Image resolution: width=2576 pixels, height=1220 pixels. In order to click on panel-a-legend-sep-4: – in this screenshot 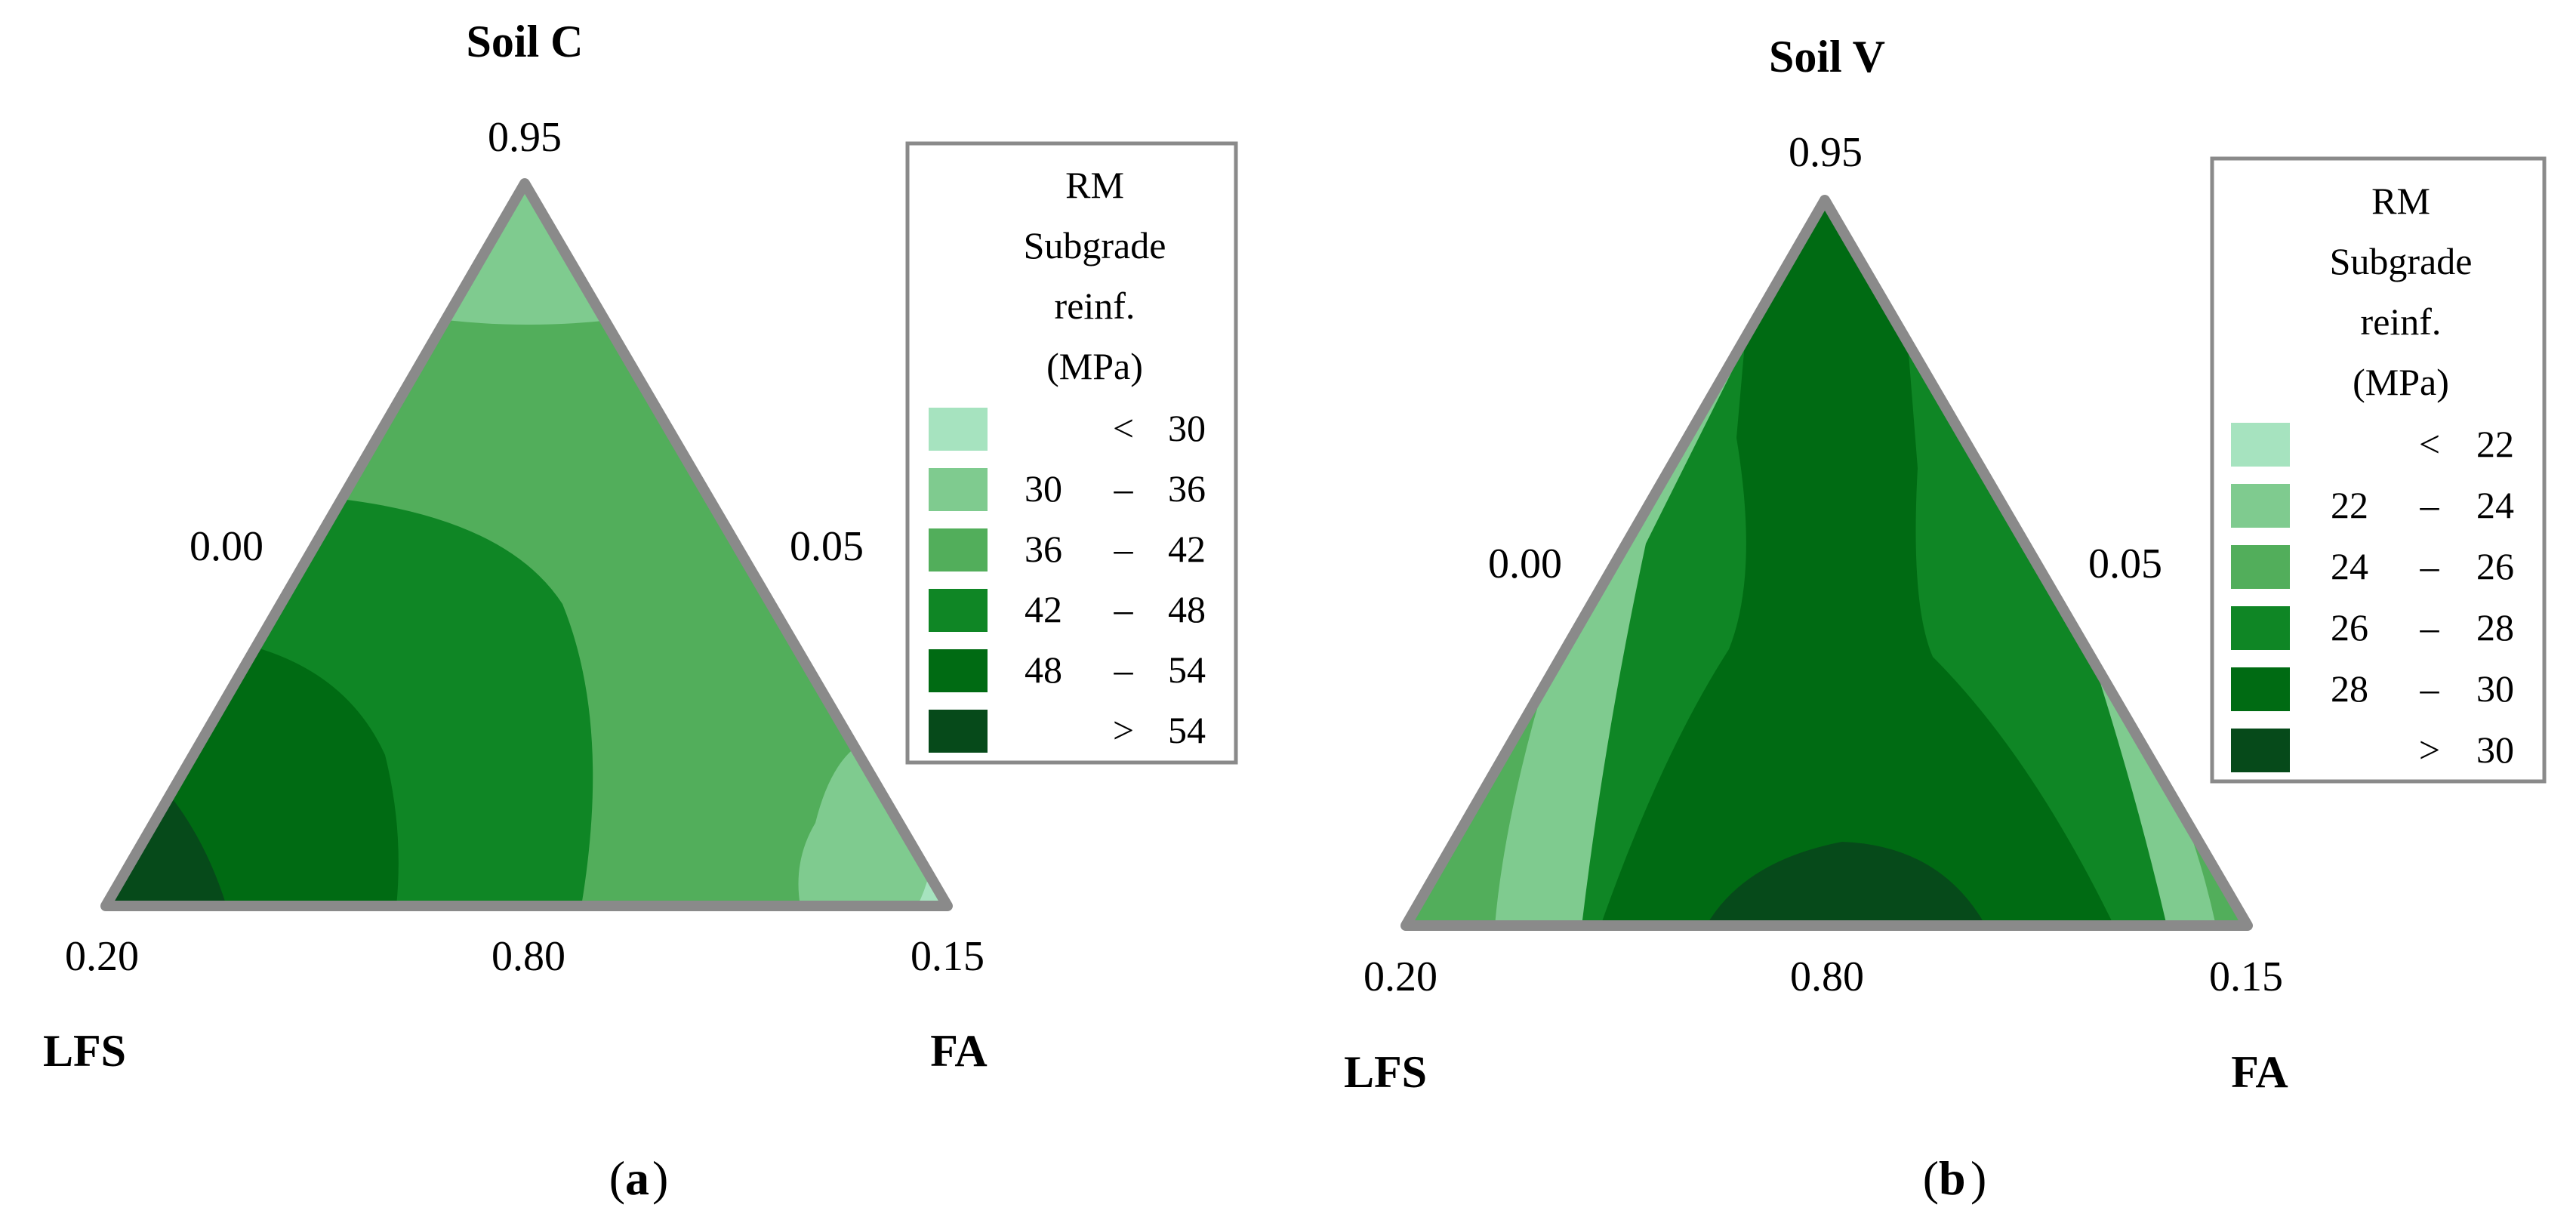, I will do `click(1124, 609)`.